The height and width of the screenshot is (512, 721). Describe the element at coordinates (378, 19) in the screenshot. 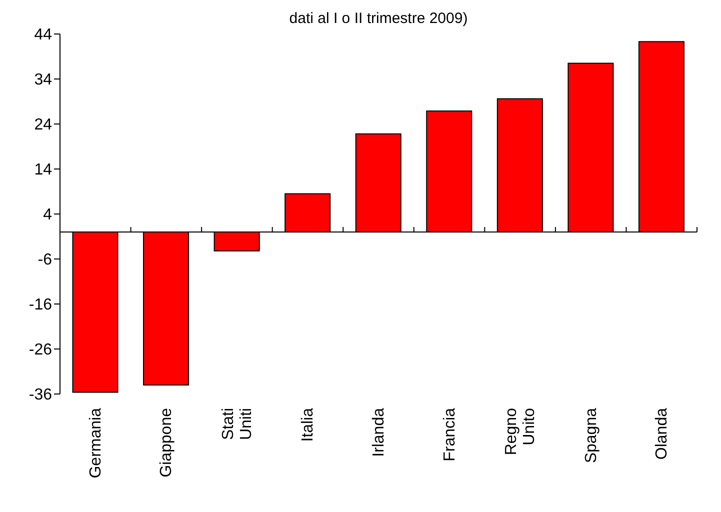

I see `chart-title: dati al I o II trimestre 2009)` at that location.